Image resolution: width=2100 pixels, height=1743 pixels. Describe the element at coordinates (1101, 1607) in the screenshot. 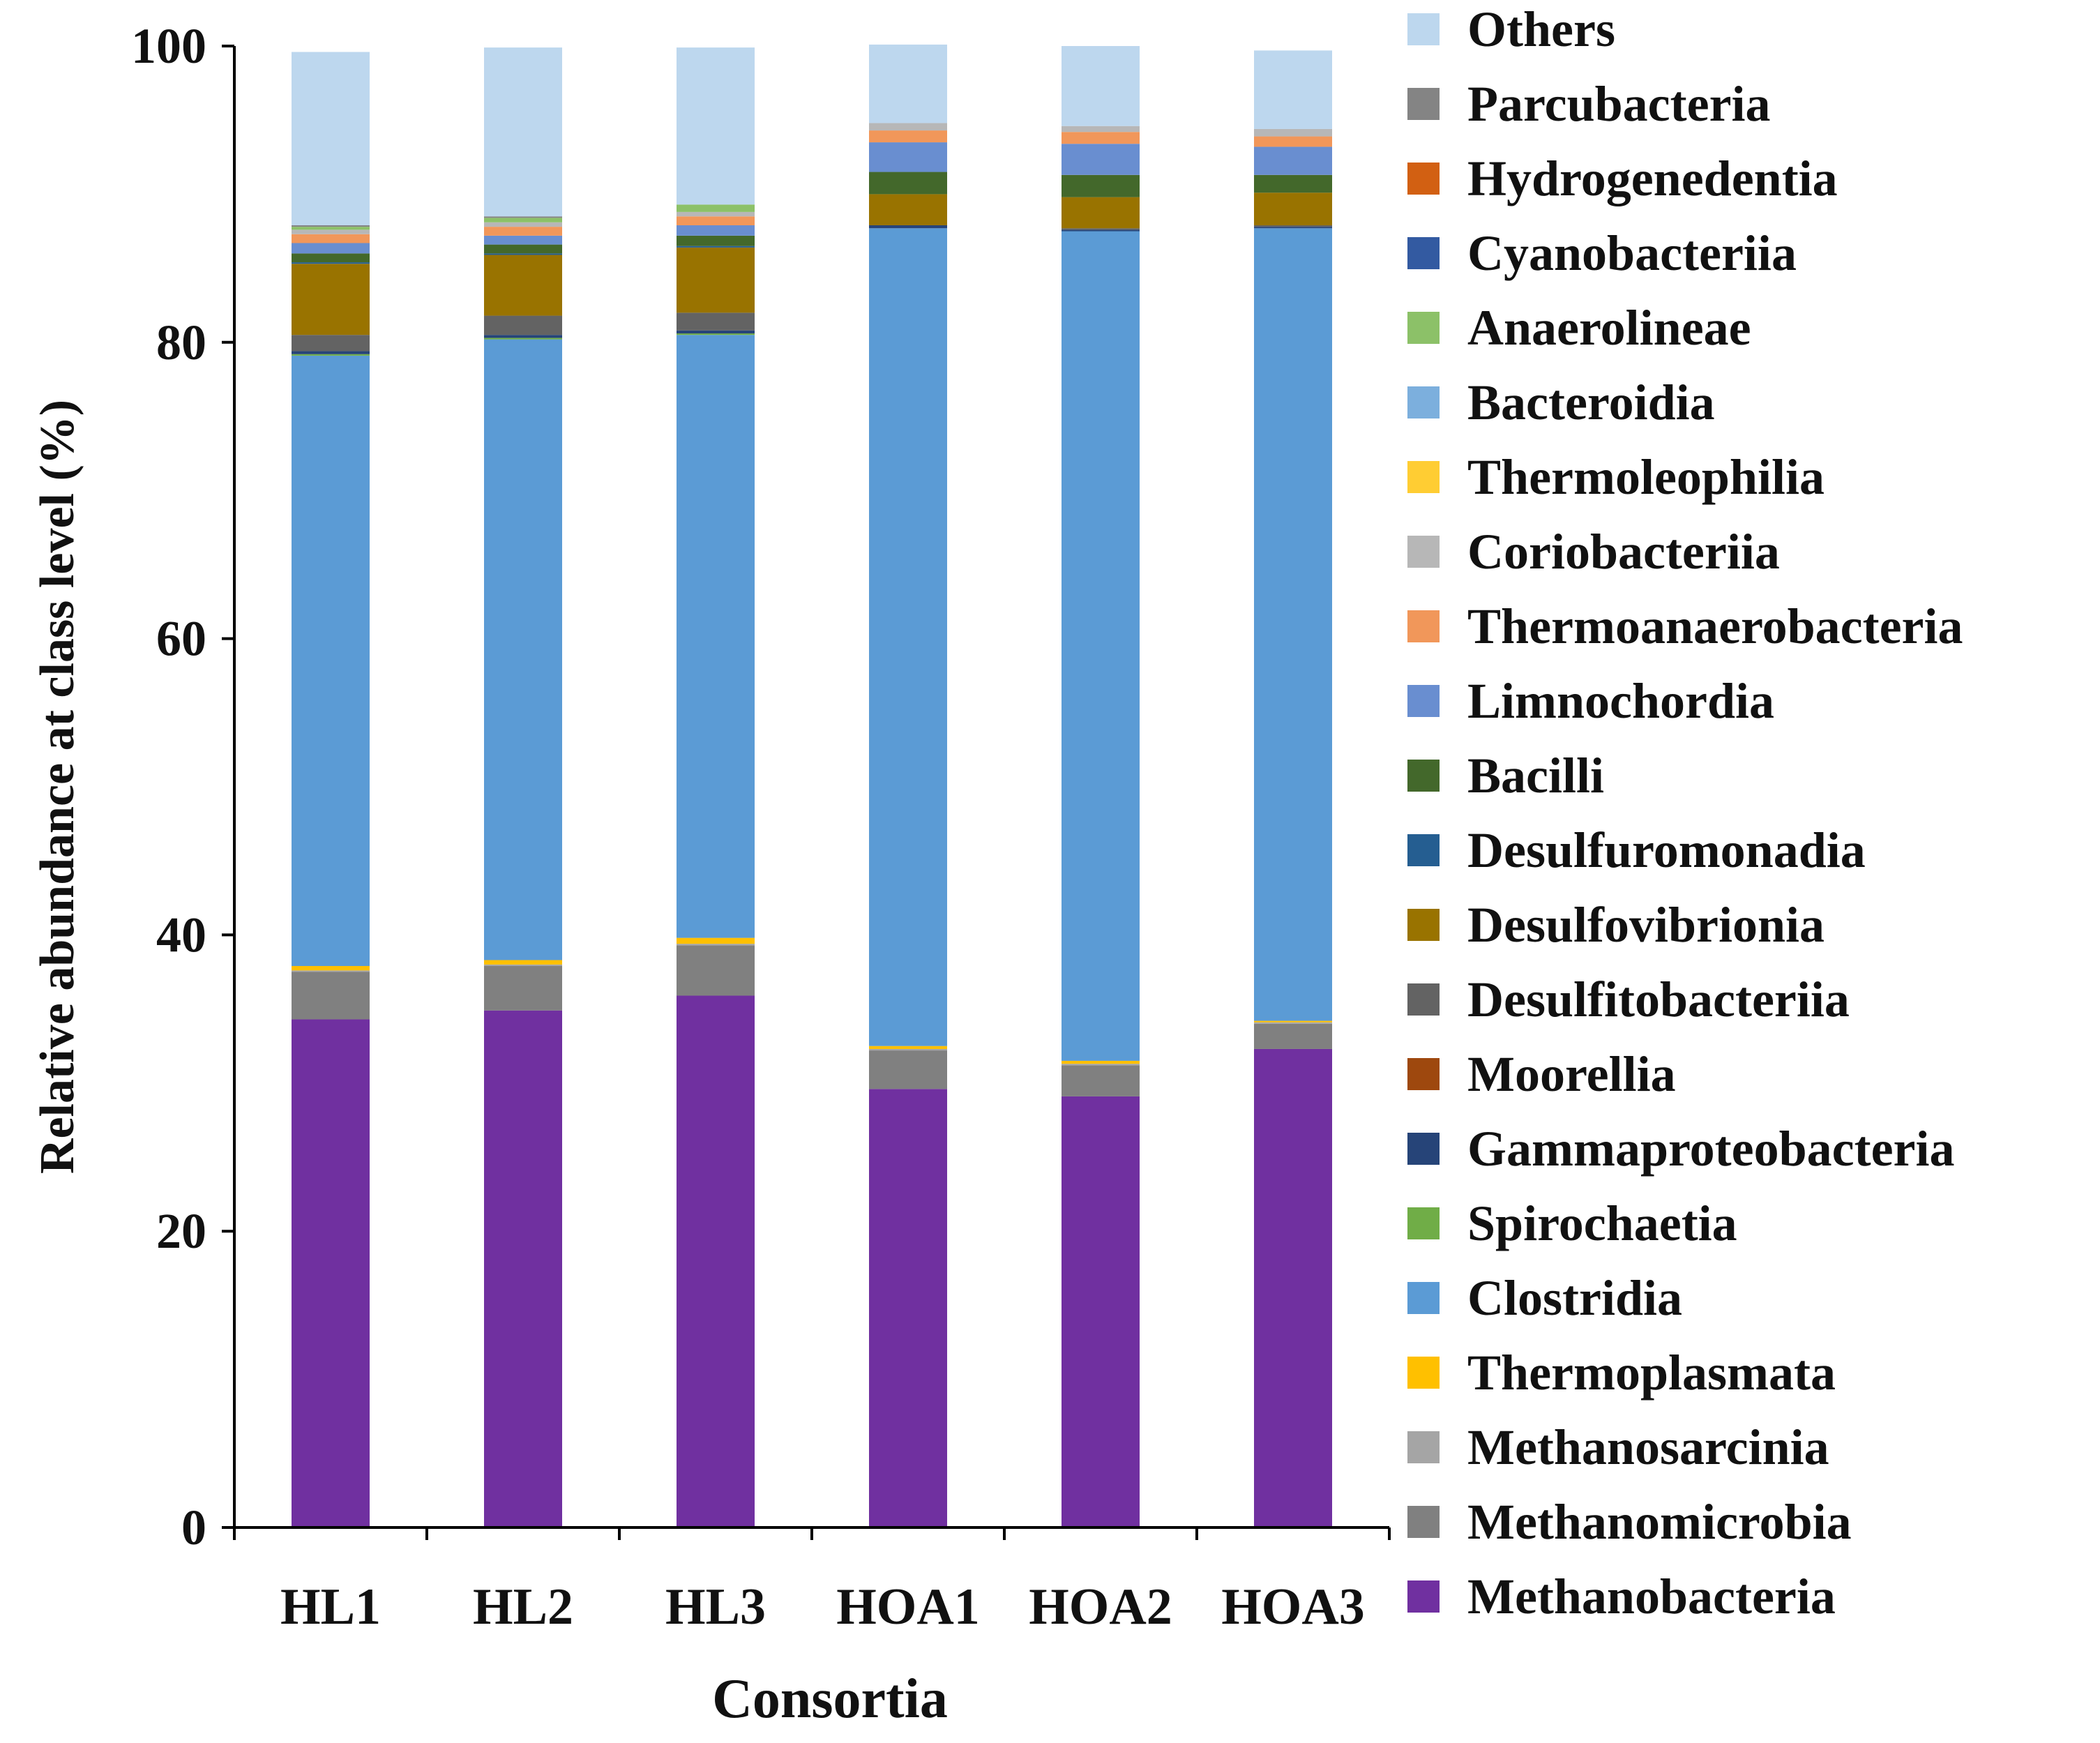

I see `x-tick-label: HOA2` at that location.